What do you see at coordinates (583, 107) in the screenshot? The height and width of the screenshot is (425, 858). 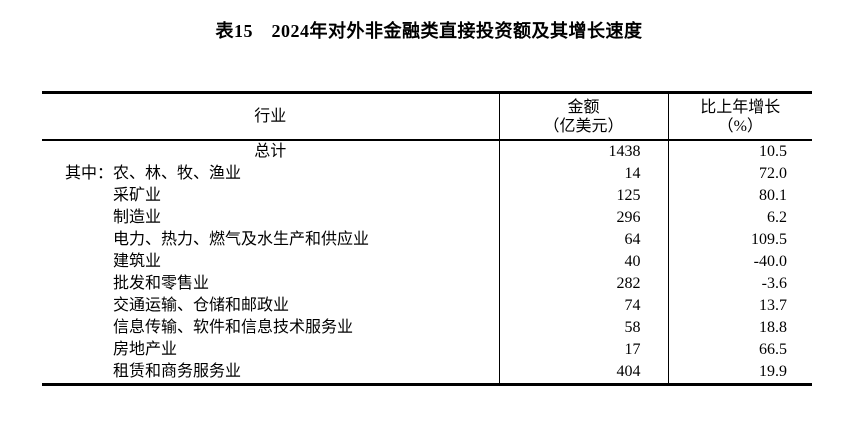 I see `col-header-amount-label: 金额` at bounding box center [583, 107].